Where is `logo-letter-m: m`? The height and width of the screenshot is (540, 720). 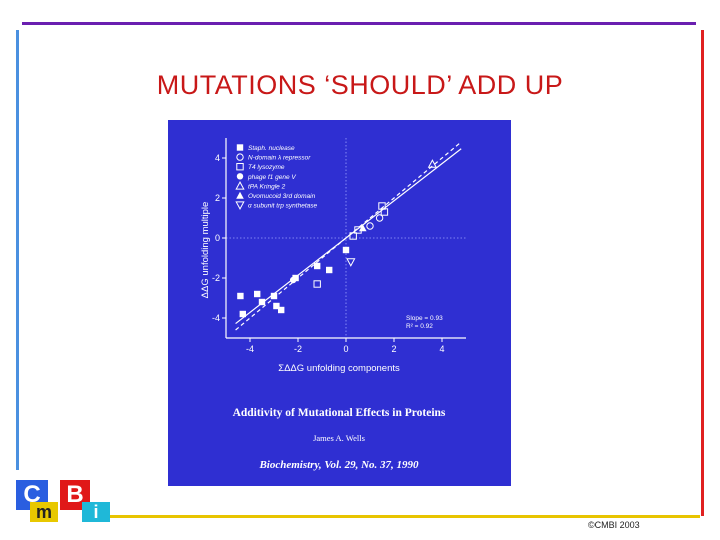
logo-letter-m: m is located at coordinates (44, 512).